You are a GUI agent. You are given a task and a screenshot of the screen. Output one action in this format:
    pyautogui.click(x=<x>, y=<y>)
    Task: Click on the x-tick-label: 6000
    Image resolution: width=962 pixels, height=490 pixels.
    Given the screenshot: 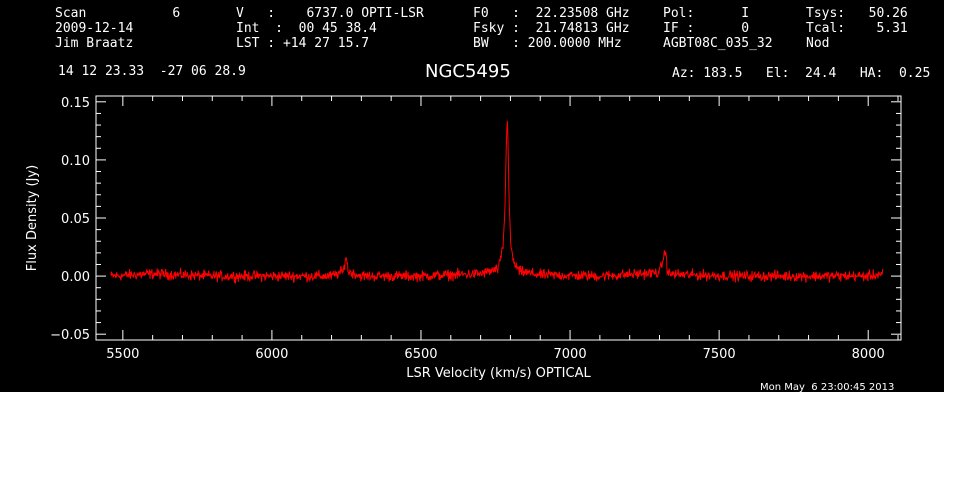 What is the action you would take?
    pyautogui.click(x=271, y=354)
    